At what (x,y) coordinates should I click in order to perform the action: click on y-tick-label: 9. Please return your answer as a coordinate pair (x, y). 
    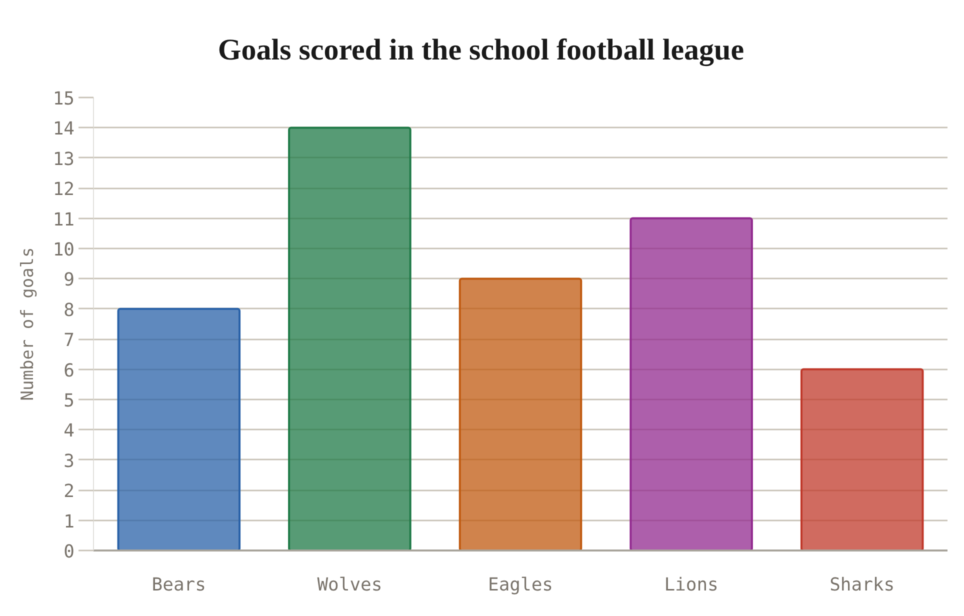
    Looking at the image, I should click on (69, 280).